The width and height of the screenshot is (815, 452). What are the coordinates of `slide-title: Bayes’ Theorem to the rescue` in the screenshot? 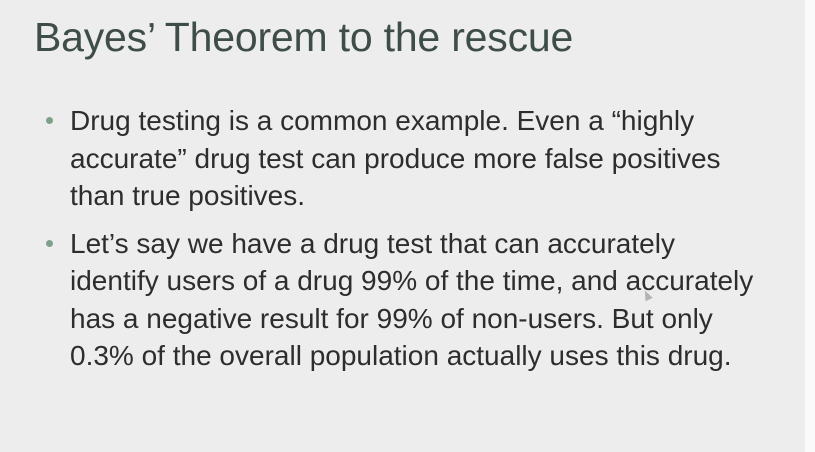 It's located at (304, 37).